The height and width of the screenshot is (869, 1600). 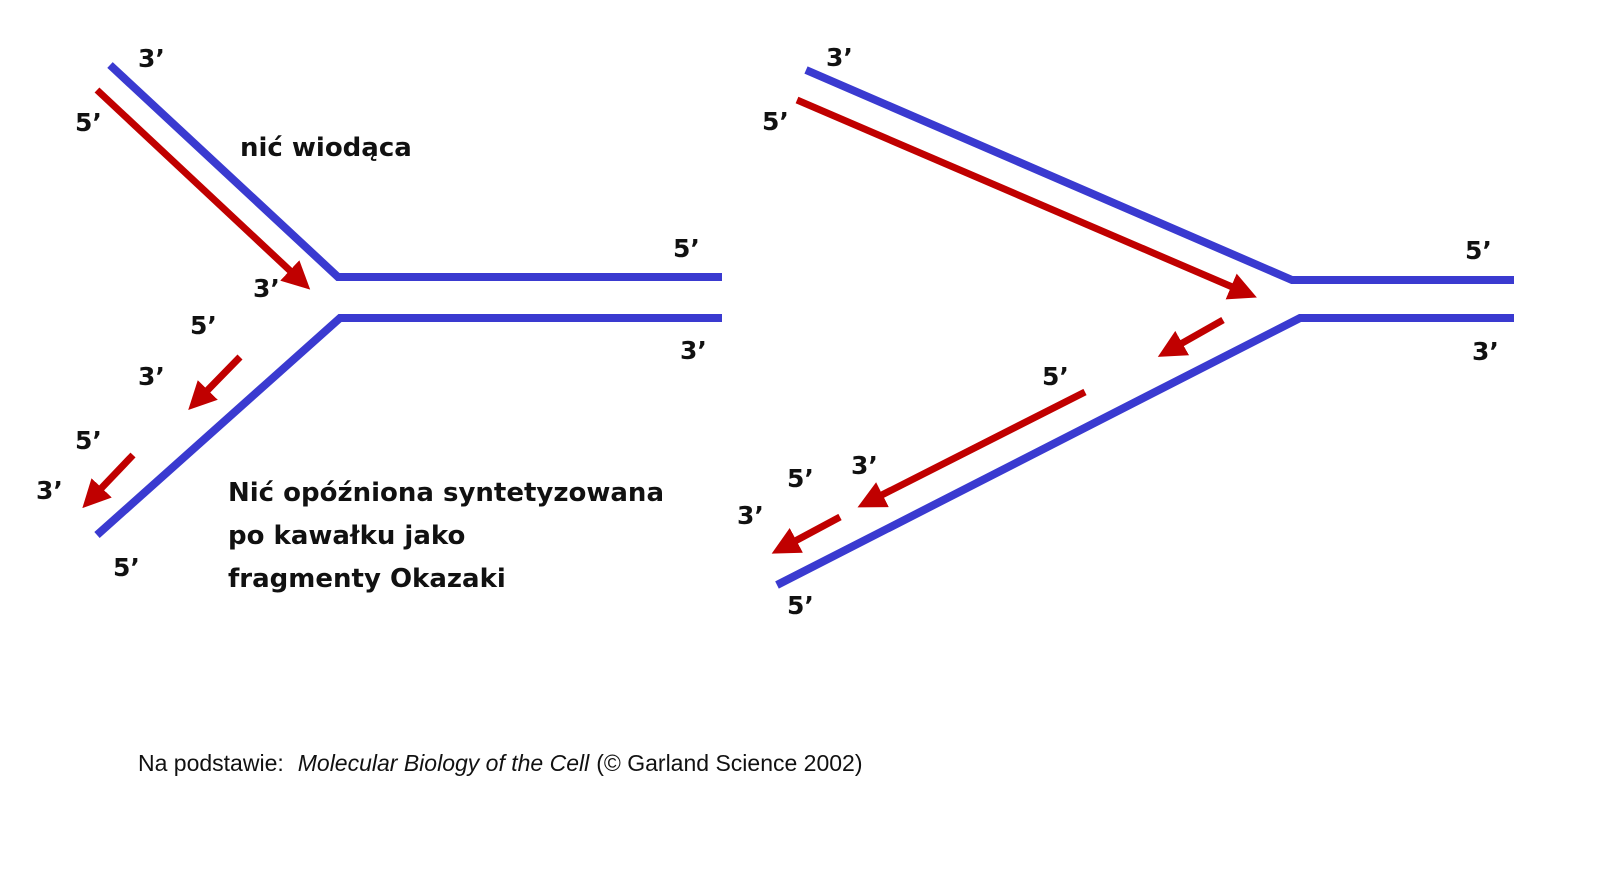 What do you see at coordinates (211, 763) in the screenshot?
I see `citation-prefix: Na podstawie:` at bounding box center [211, 763].